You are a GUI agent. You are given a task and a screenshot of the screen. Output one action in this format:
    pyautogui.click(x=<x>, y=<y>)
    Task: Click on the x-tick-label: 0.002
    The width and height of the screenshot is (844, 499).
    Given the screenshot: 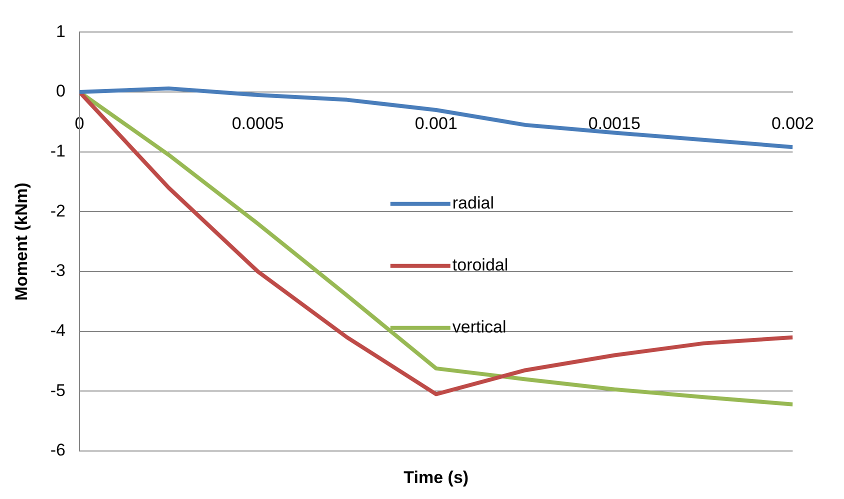 What is the action you would take?
    pyautogui.click(x=792, y=123)
    